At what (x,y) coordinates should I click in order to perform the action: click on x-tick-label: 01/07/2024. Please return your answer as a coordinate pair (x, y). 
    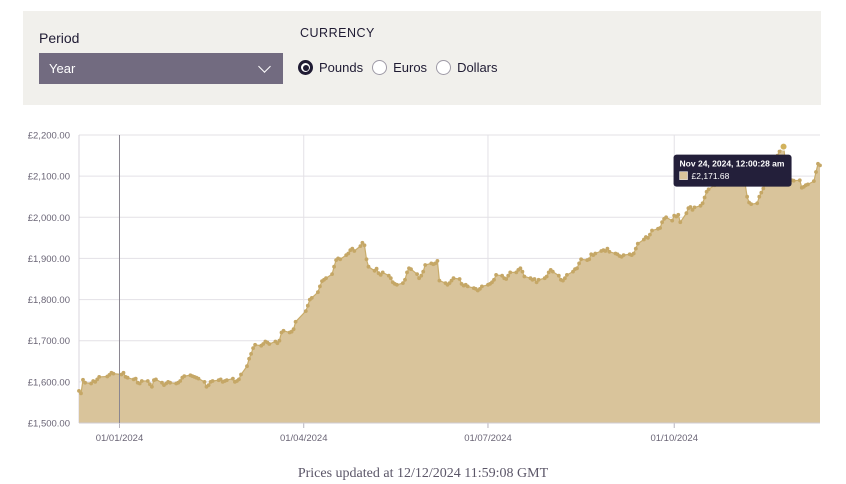
    Looking at the image, I should click on (488, 438).